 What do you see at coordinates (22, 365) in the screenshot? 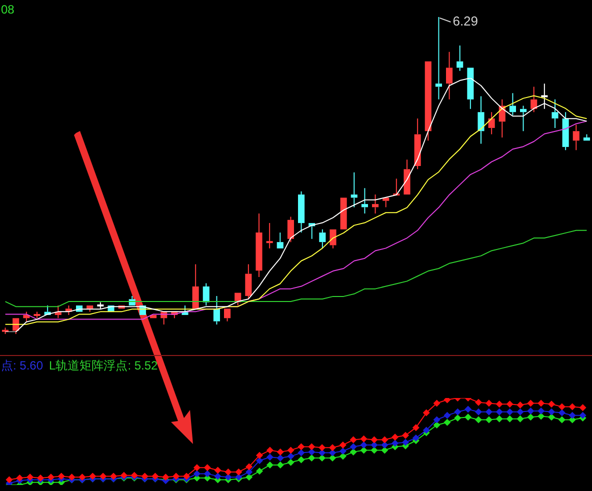
I see `text: 点: 5.60` at bounding box center [22, 365].